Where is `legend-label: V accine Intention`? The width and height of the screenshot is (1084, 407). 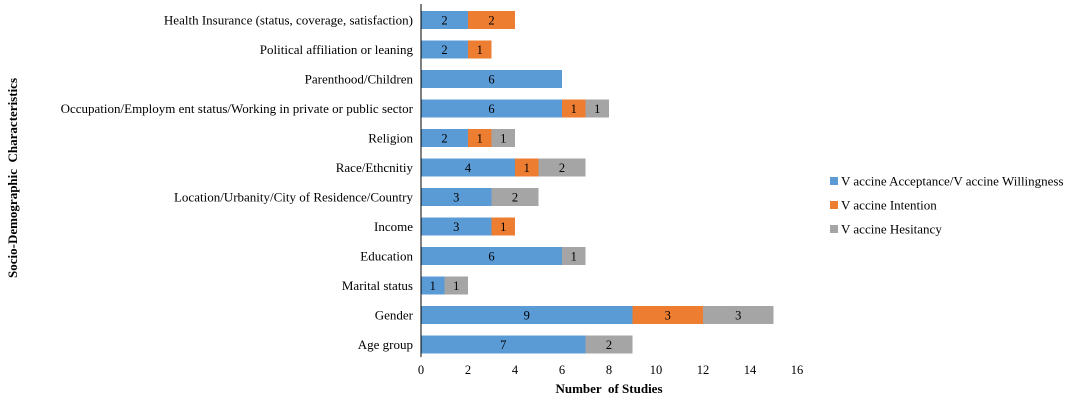
legend-label: V accine Intention is located at coordinates (889, 205).